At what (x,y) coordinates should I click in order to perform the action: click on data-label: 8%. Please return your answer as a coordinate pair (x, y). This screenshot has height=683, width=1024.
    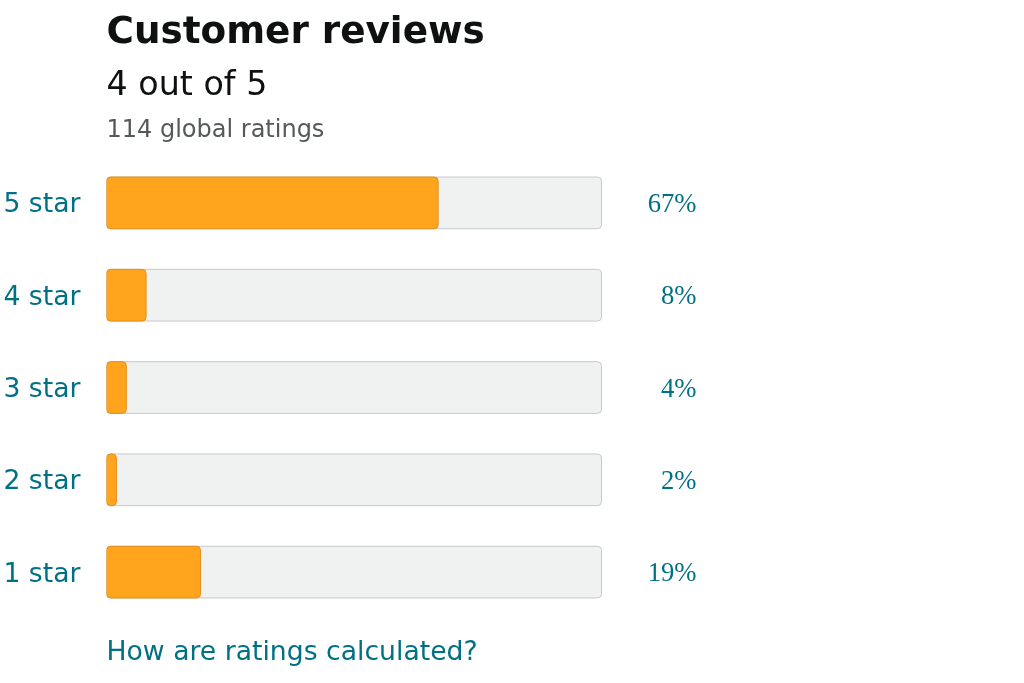
    Looking at the image, I should click on (678, 295).